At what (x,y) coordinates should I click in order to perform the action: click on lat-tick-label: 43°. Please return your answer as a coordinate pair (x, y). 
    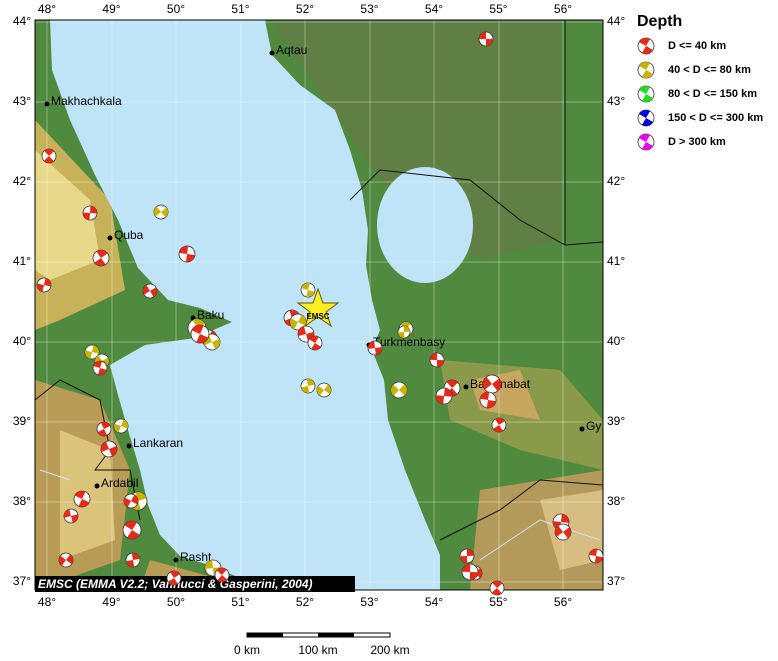
    Looking at the image, I should click on (616, 101).